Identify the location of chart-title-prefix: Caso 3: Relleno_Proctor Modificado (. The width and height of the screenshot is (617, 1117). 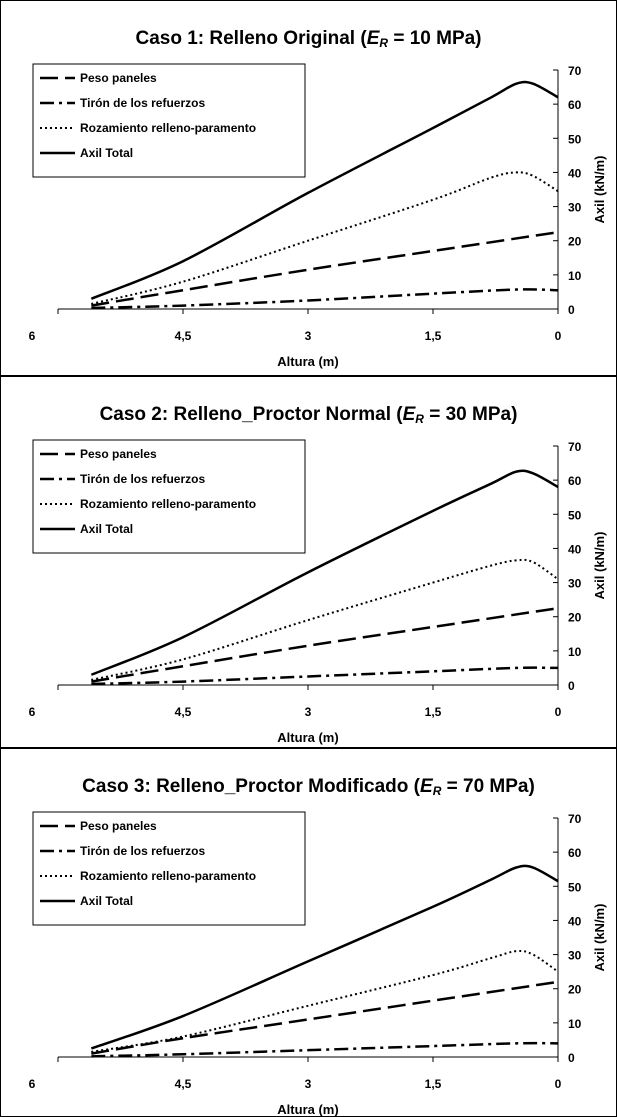
(251, 786).